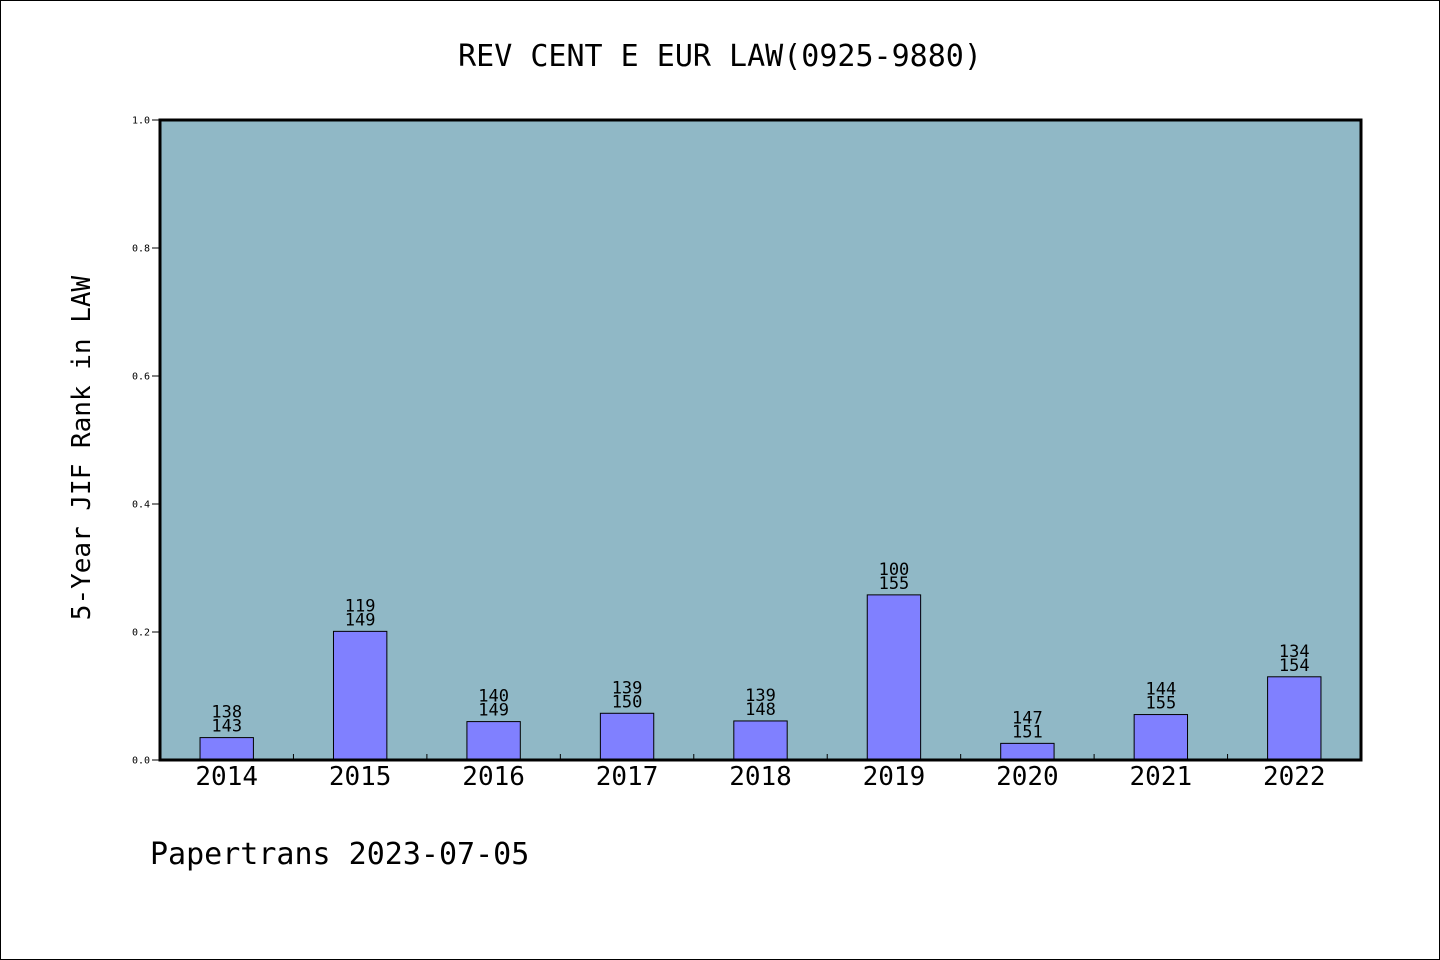  What do you see at coordinates (627, 777) in the screenshot?
I see `x-tick-label: 2017` at bounding box center [627, 777].